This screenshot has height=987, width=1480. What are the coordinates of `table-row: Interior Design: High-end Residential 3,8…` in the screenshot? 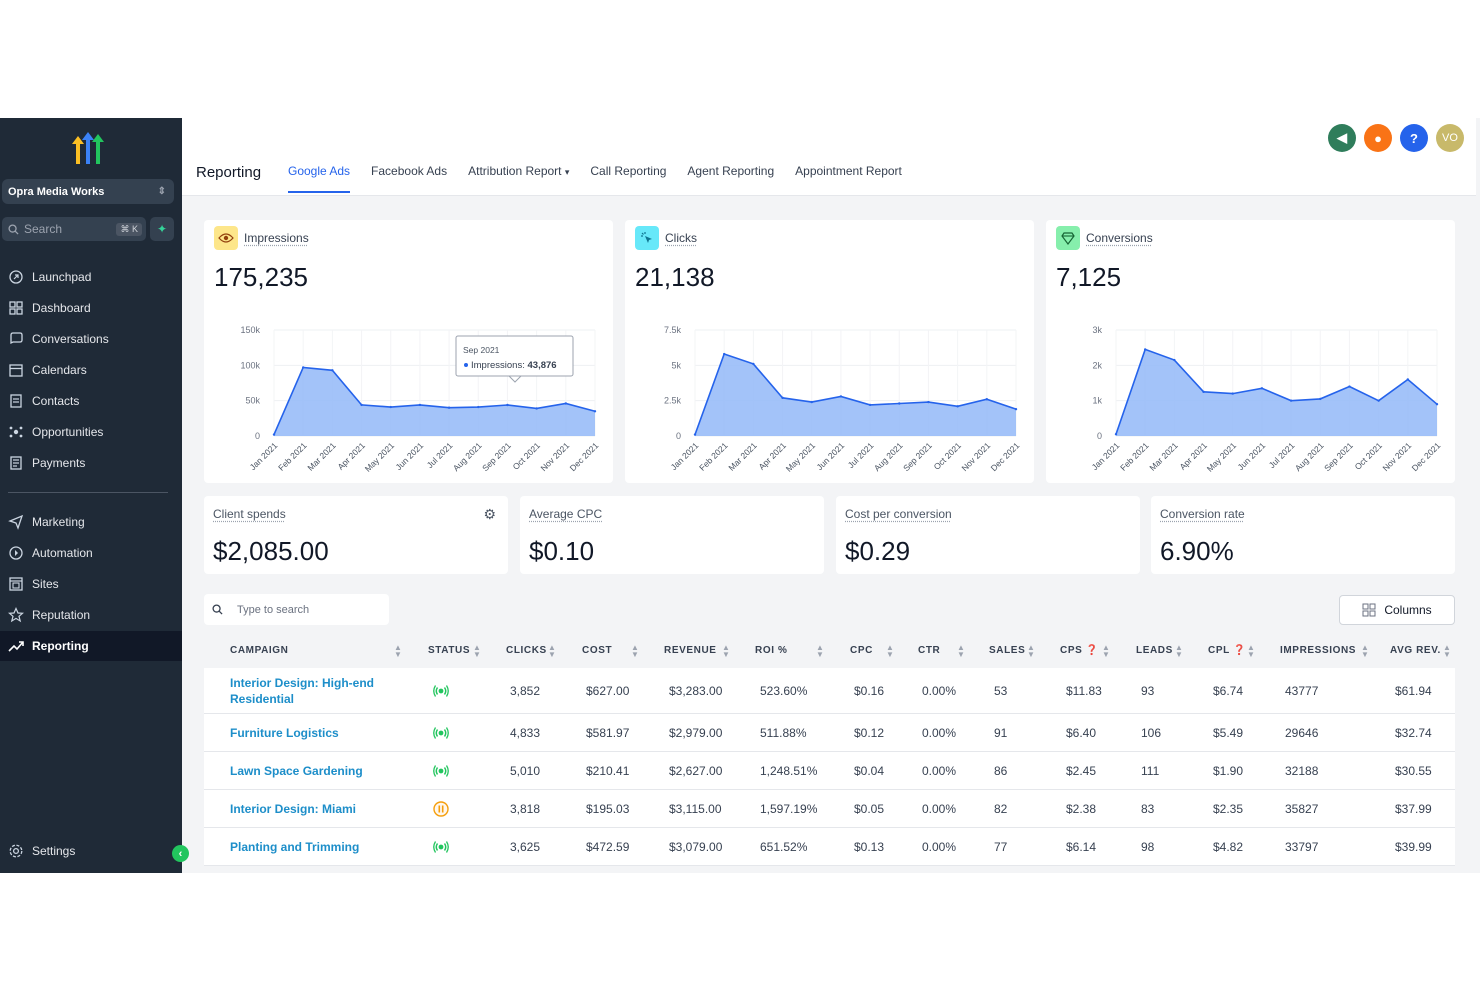 It's located at (829, 691).